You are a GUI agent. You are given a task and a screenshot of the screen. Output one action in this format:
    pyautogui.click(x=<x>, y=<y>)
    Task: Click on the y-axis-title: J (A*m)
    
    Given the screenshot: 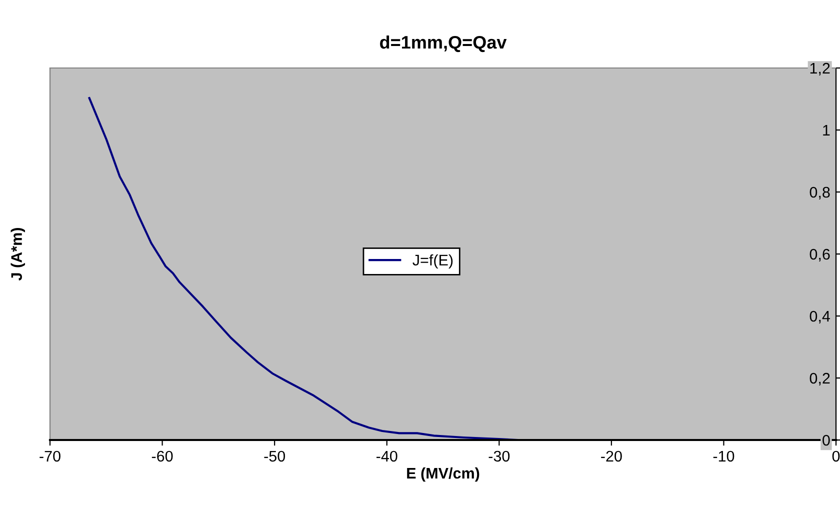 What is the action you would take?
    pyautogui.click(x=17, y=254)
    